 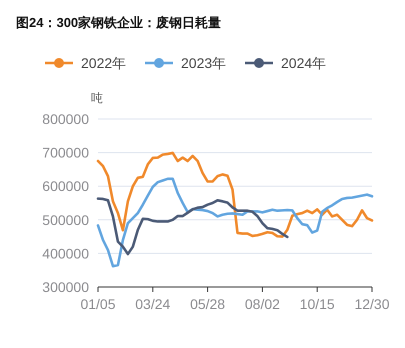 What do you see at coordinates (66, 119) in the screenshot?
I see `y-tick-label: 800000` at bounding box center [66, 119].